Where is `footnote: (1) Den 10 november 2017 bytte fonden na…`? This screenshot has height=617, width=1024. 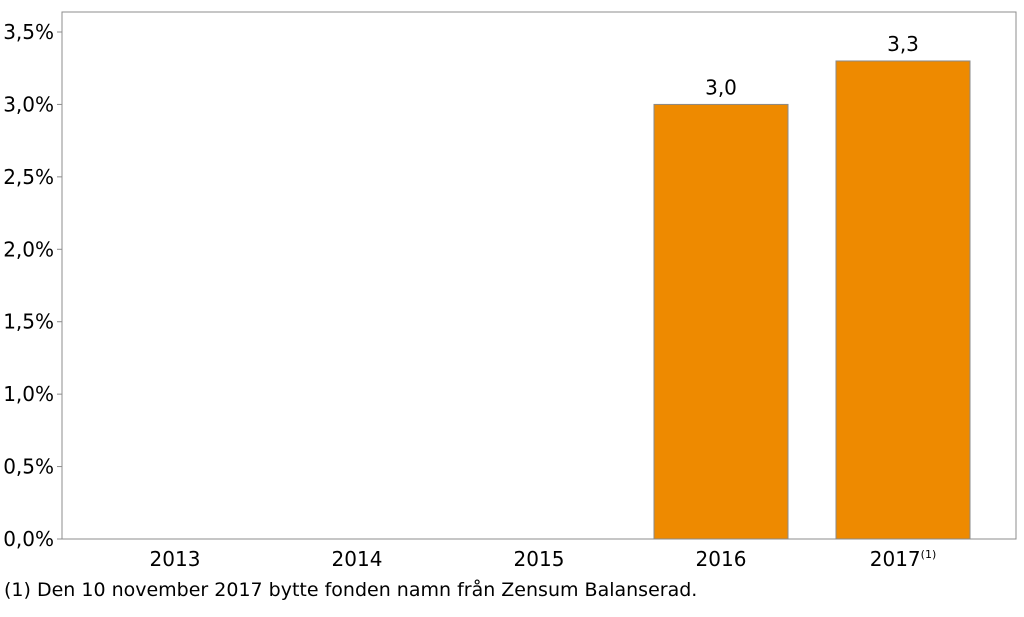 footnote: (1) Den 10 november 2017 bytte fonden na… is located at coordinates (351, 590).